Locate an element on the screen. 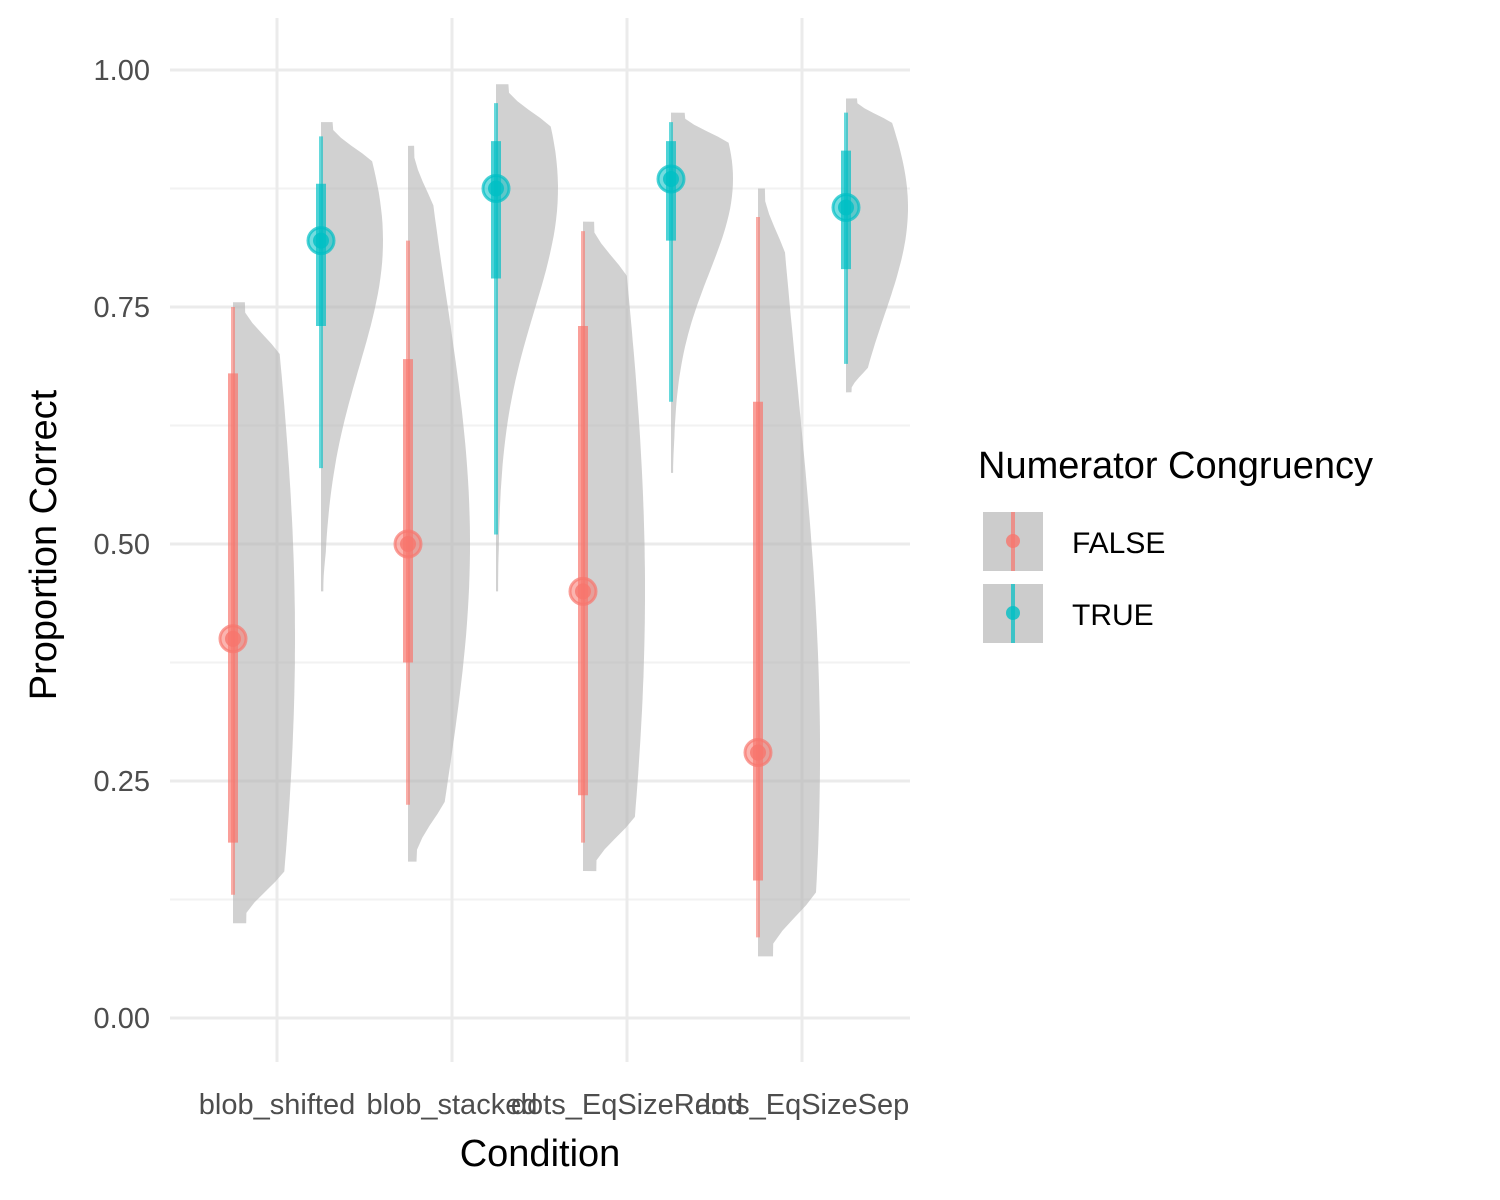 This screenshot has height=1200, width=1500. legend-title: Numerator Congruency is located at coordinates (1175, 466).